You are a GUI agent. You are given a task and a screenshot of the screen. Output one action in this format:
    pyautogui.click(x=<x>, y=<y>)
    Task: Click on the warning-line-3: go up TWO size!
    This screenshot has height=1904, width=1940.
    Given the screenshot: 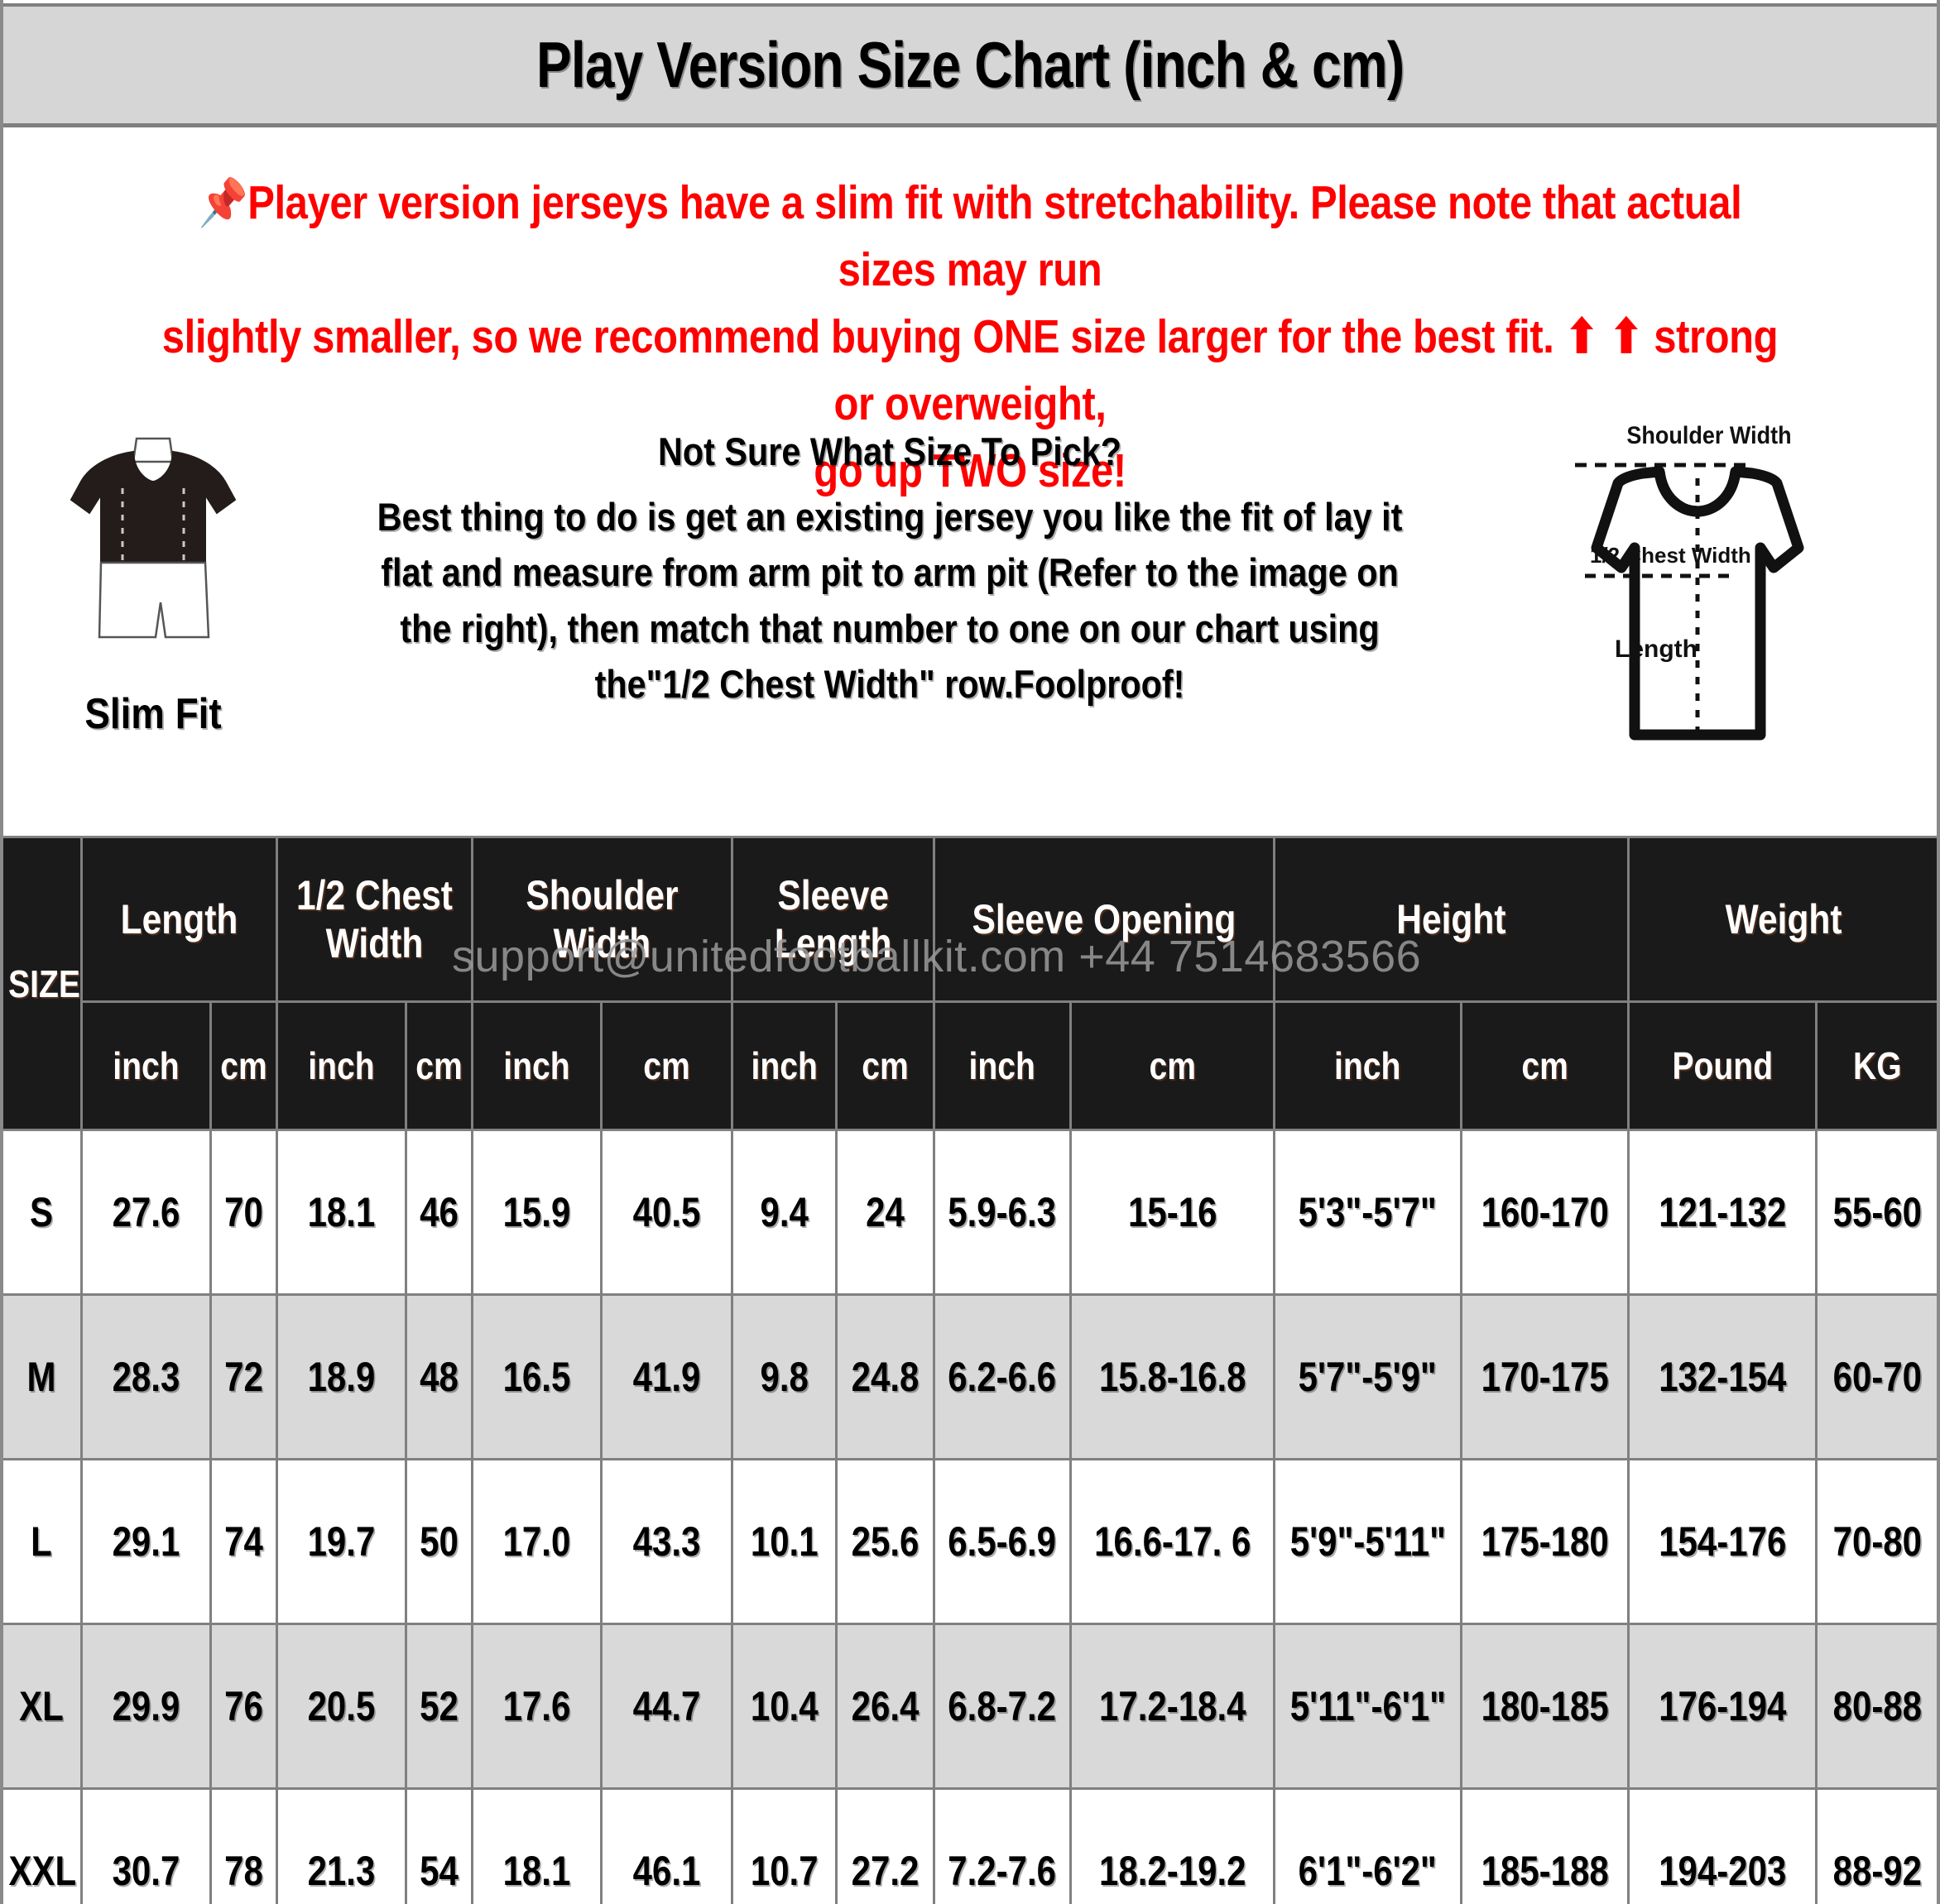 What is the action you would take?
    pyautogui.click(x=970, y=470)
    